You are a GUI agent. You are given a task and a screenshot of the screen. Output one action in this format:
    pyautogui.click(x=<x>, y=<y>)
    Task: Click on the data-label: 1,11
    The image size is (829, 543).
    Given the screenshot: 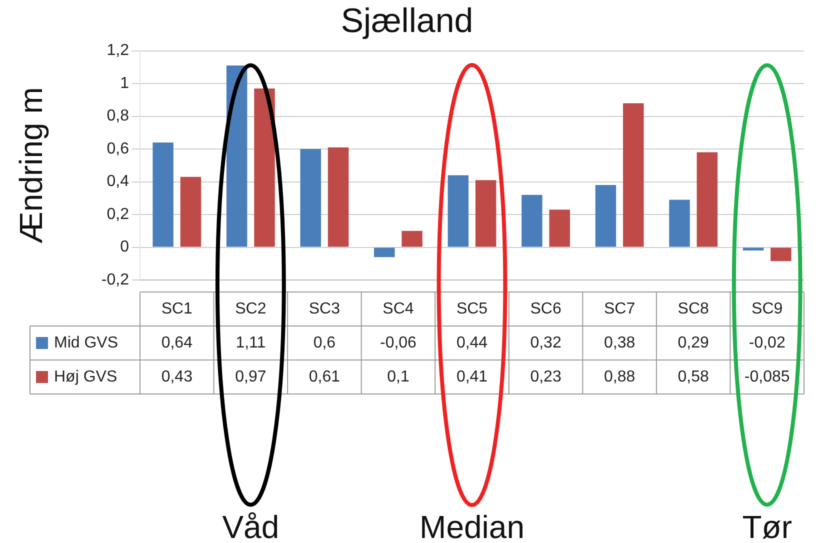 What is the action you would take?
    pyautogui.click(x=251, y=343)
    